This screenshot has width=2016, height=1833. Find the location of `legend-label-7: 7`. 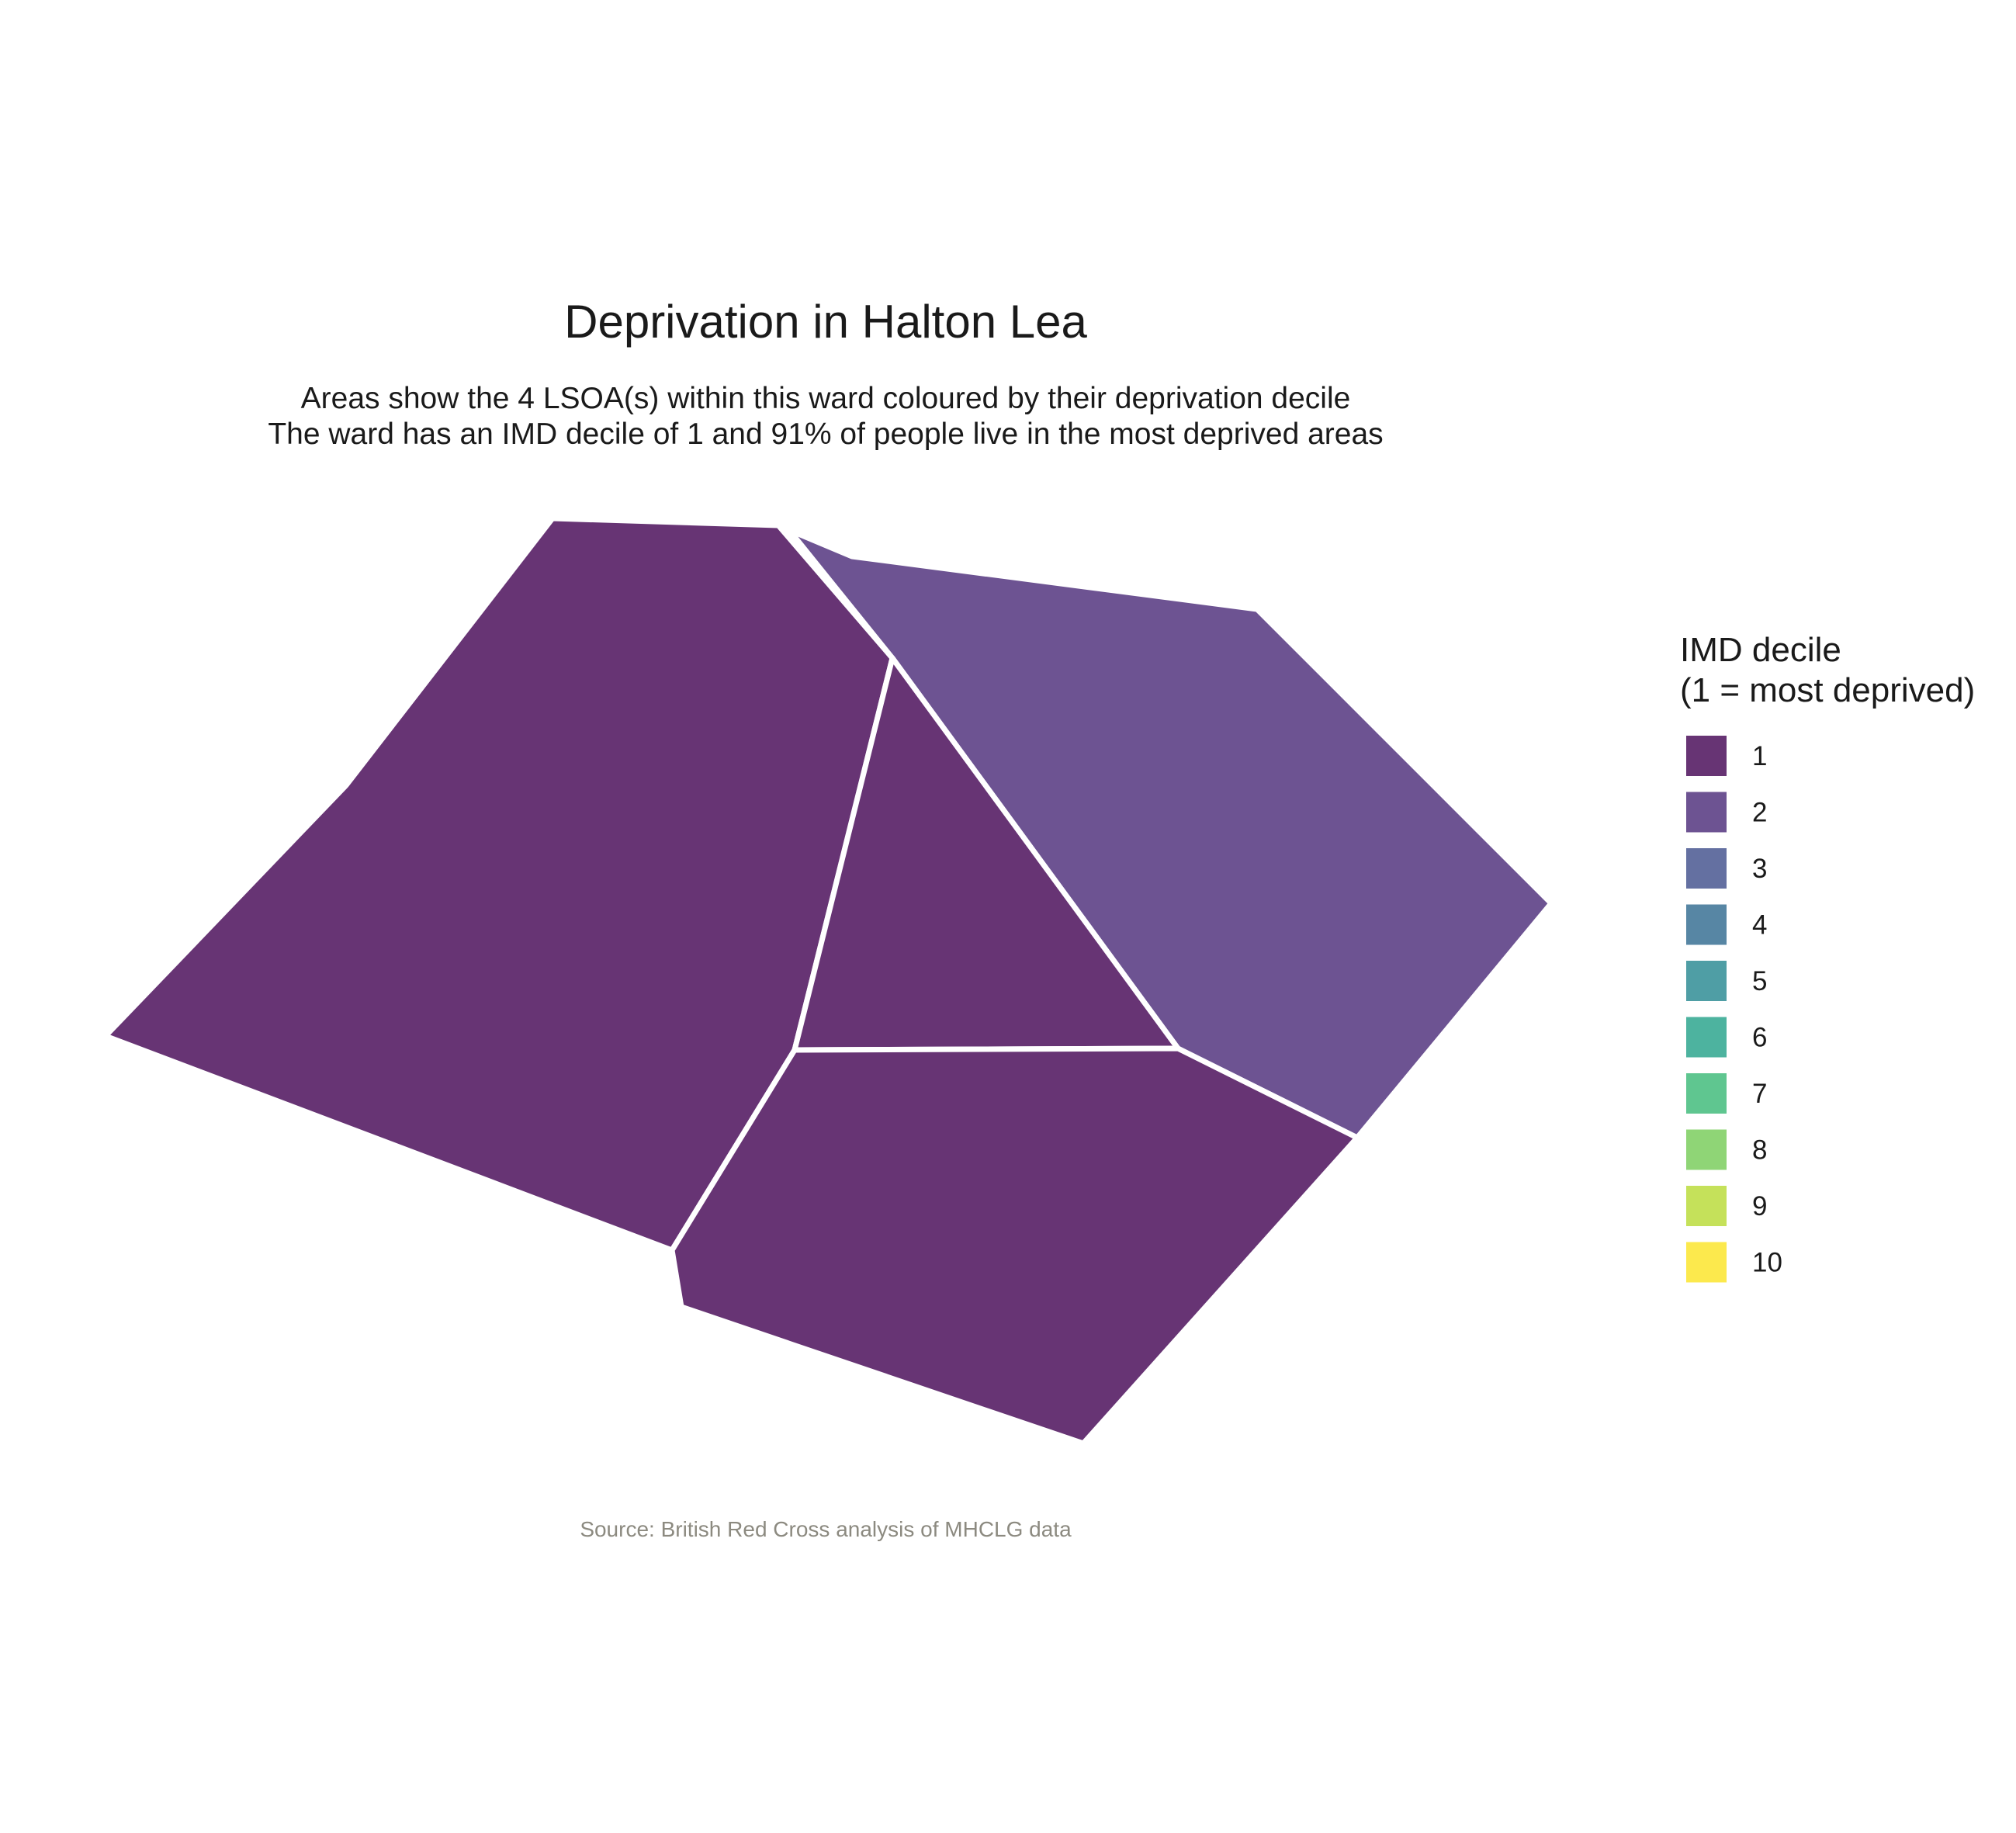

legend-label-7: 7 is located at coordinates (1760, 1094).